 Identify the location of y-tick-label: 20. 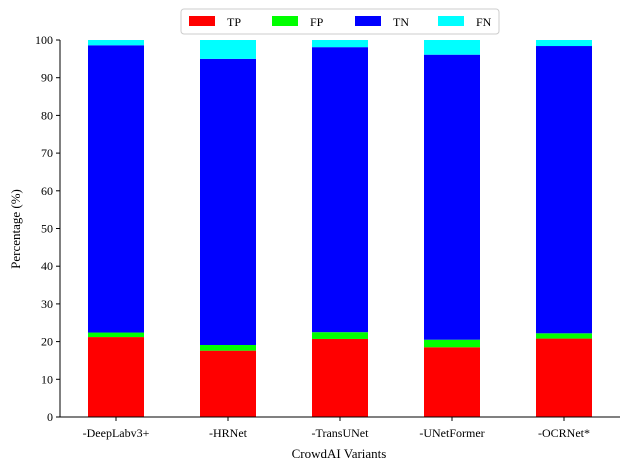
(47, 342).